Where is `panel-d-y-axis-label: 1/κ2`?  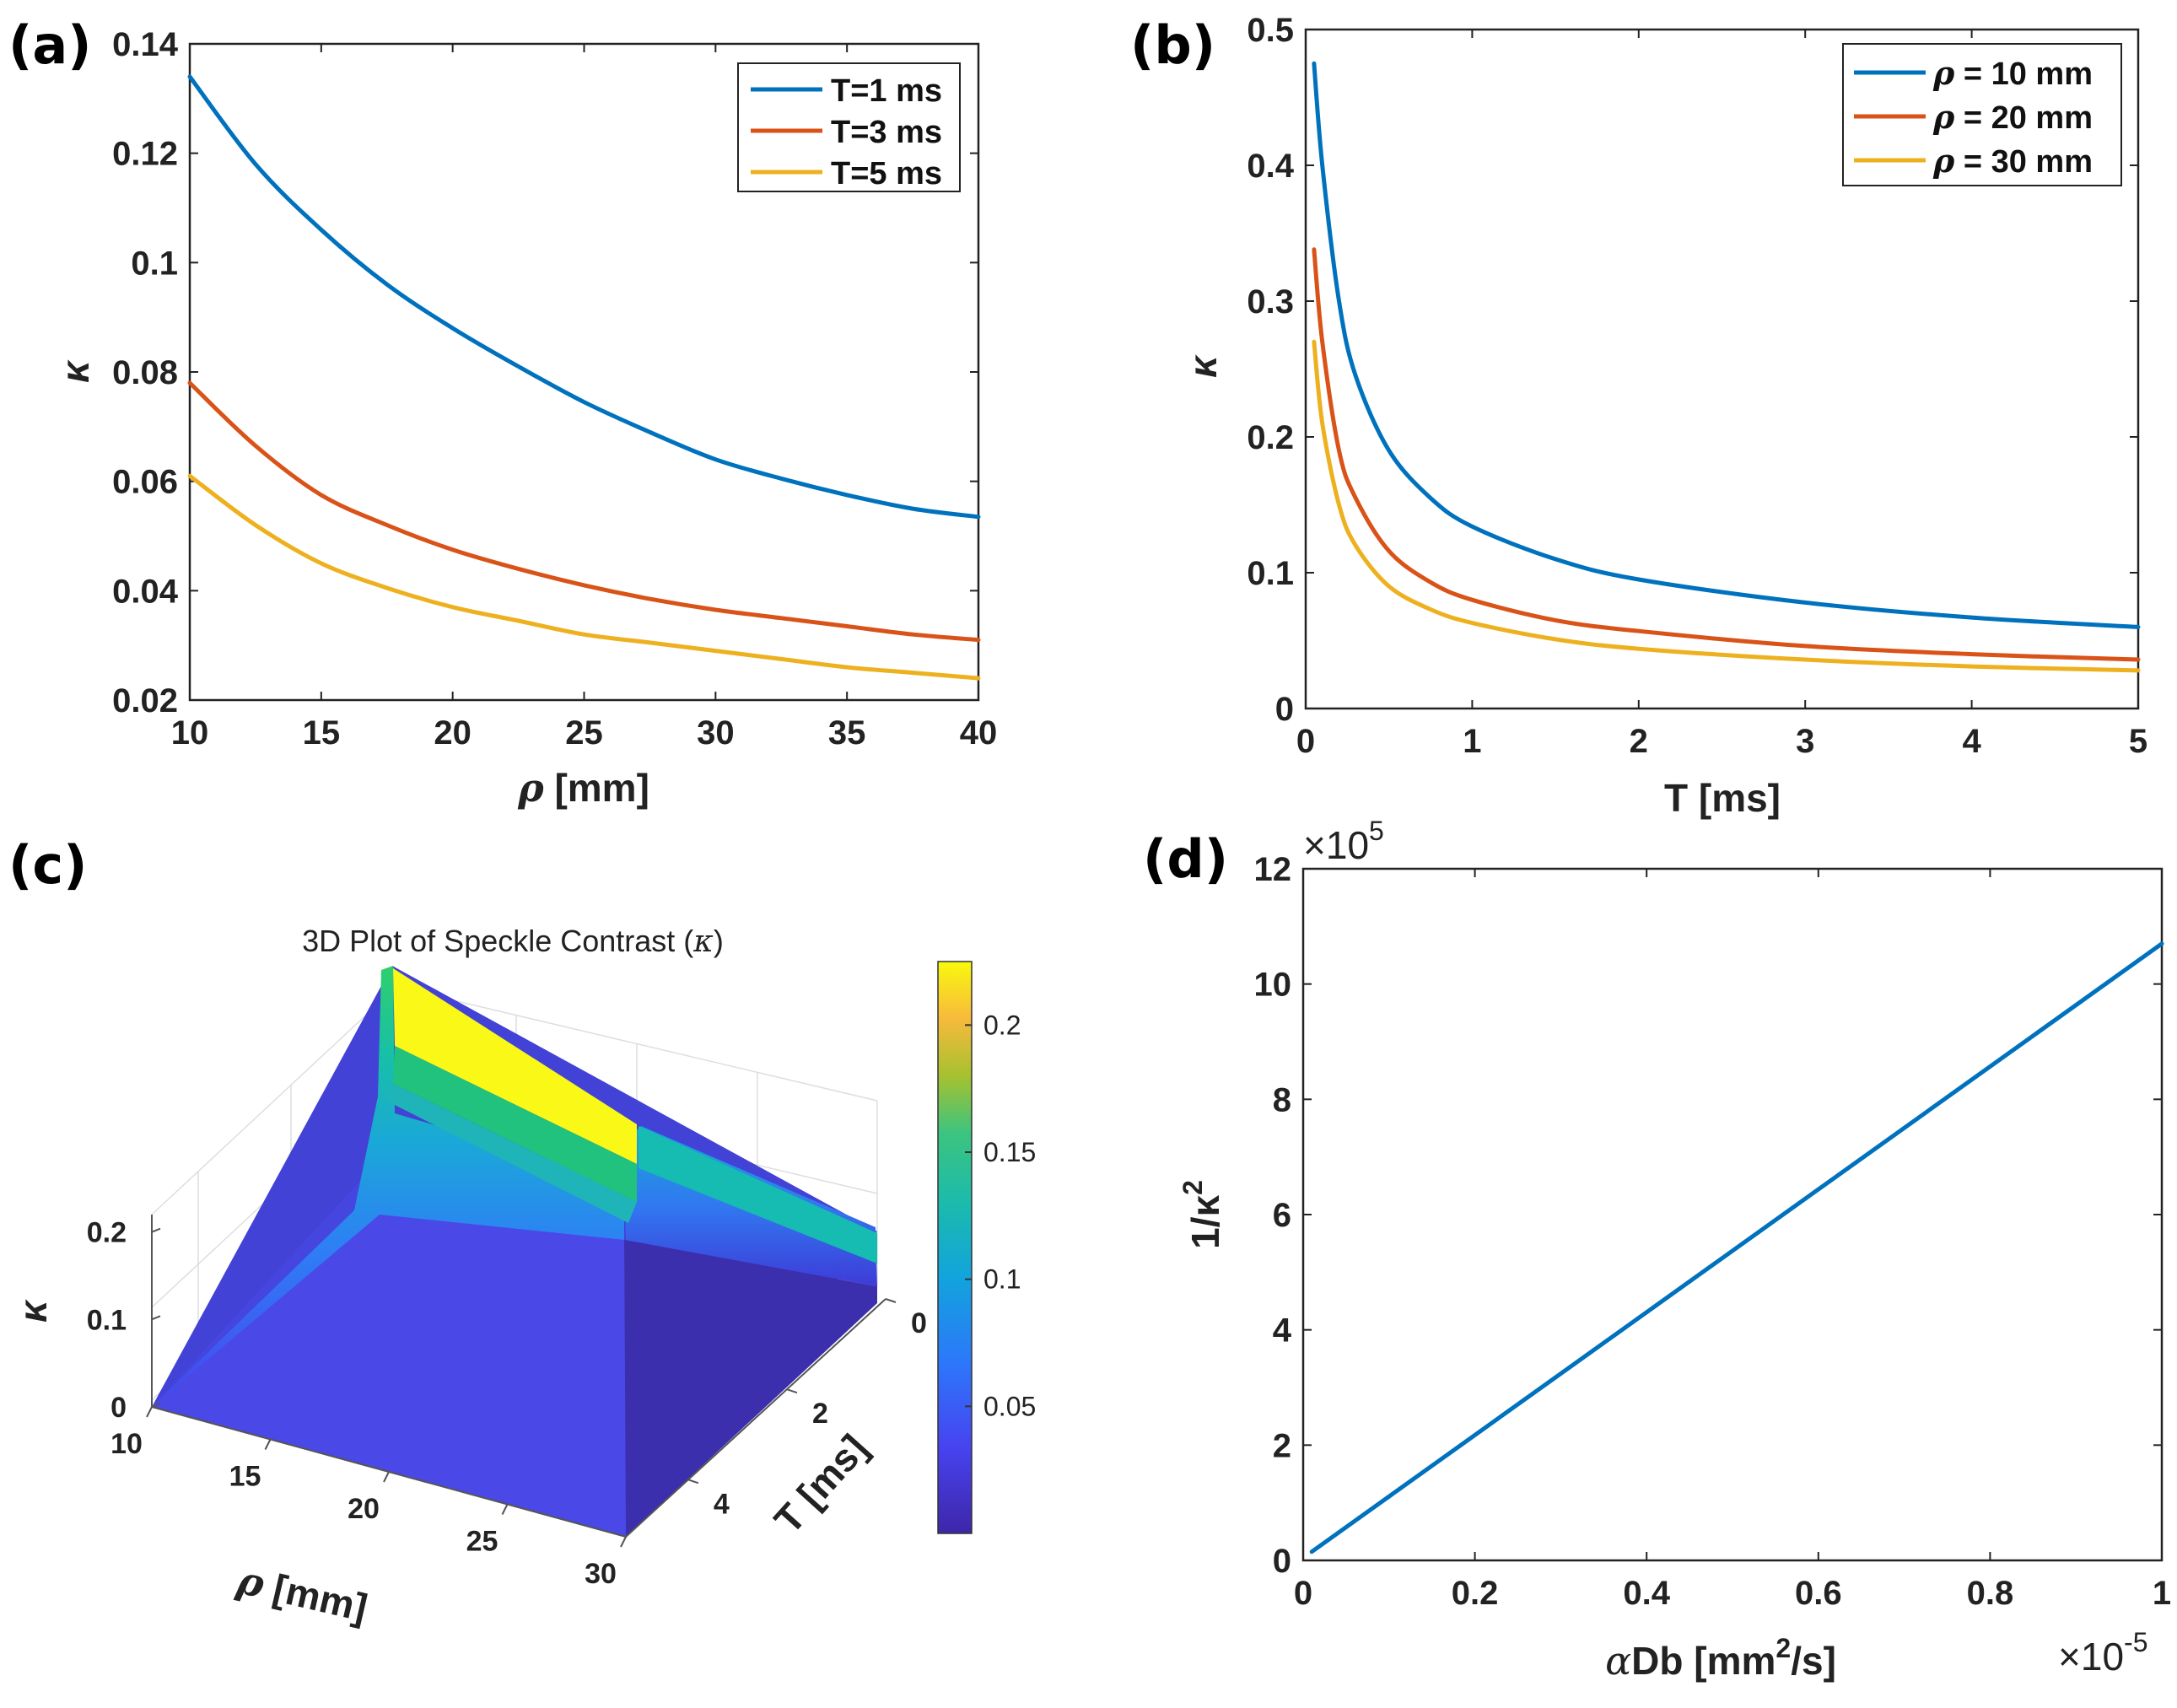
panel-d-y-axis-label: 1/κ2 is located at coordinates (1202, 1214).